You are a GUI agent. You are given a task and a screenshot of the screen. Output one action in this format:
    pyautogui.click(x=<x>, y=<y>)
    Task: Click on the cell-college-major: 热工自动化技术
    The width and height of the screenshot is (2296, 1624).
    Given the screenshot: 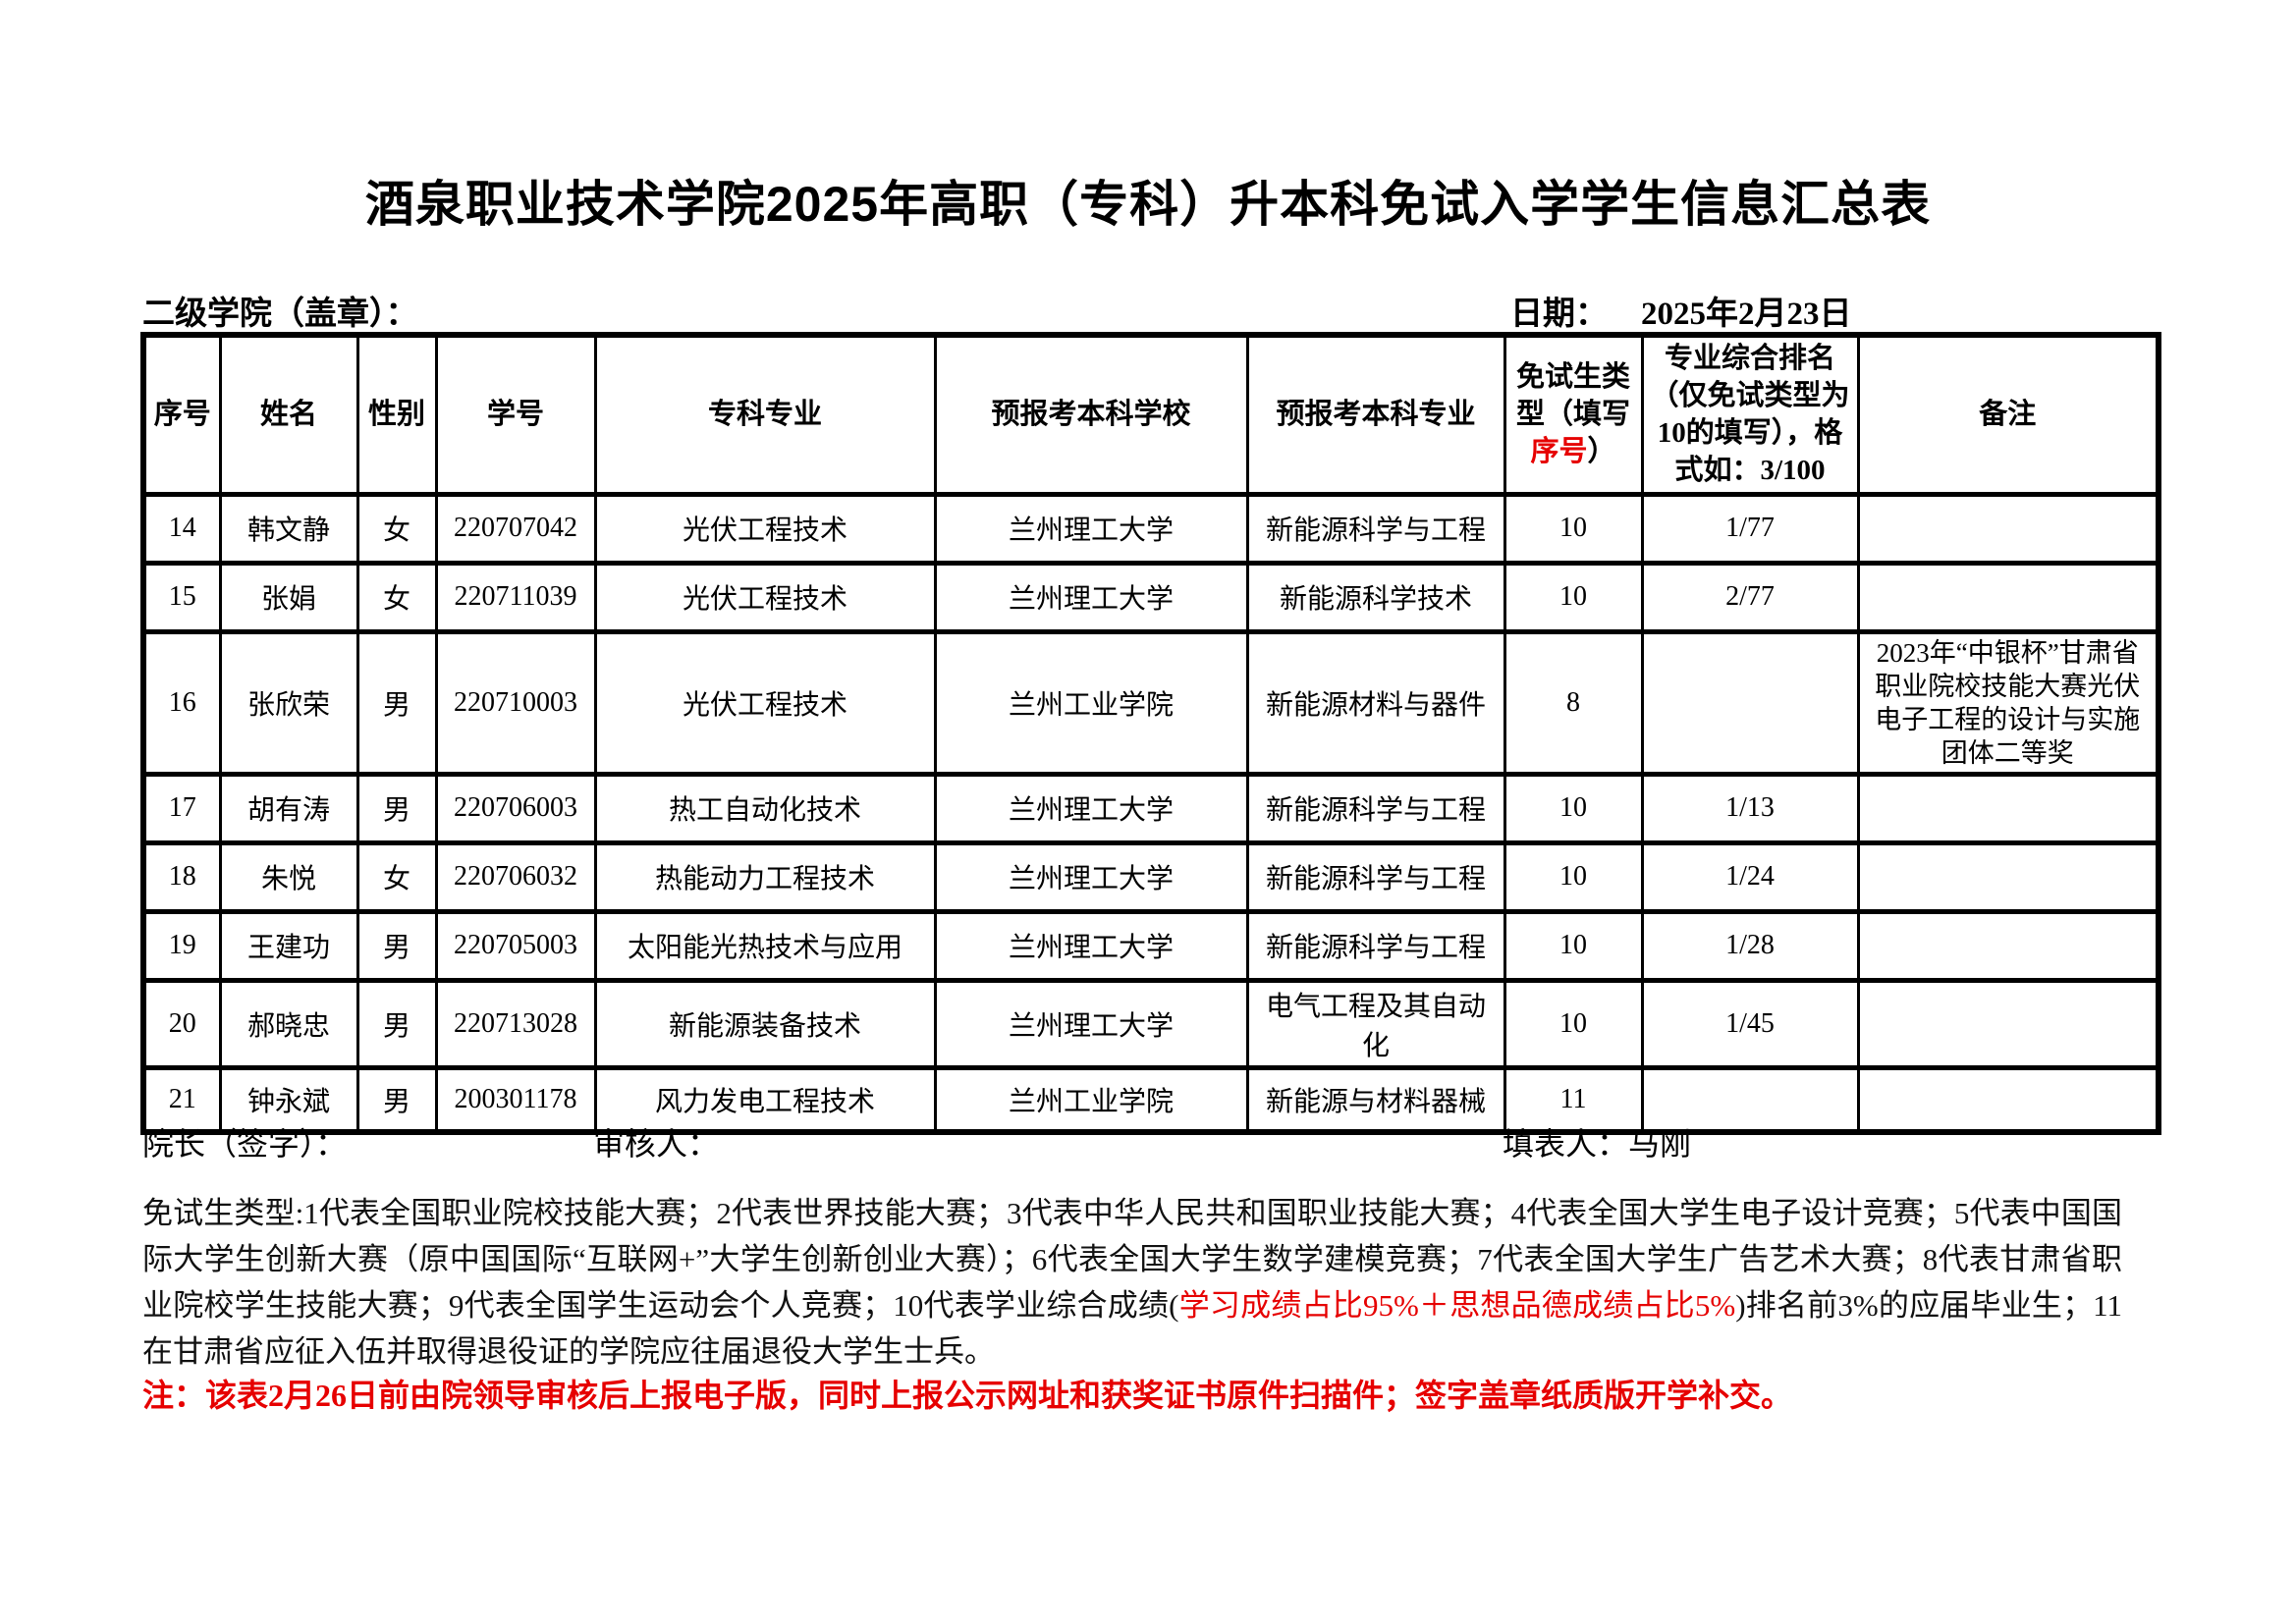 What is the action you would take?
    pyautogui.click(x=765, y=808)
    